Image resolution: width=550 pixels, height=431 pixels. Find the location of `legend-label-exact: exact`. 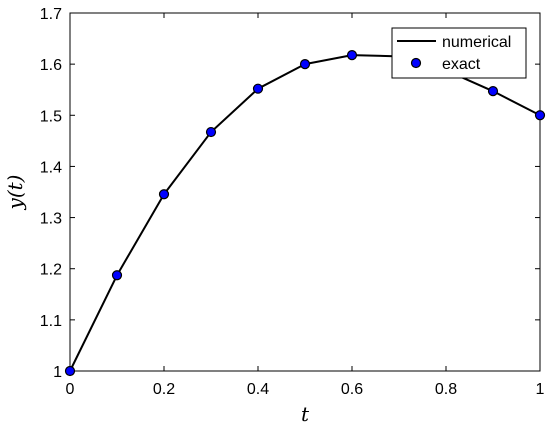

legend-label-exact: exact is located at coordinates (461, 64).